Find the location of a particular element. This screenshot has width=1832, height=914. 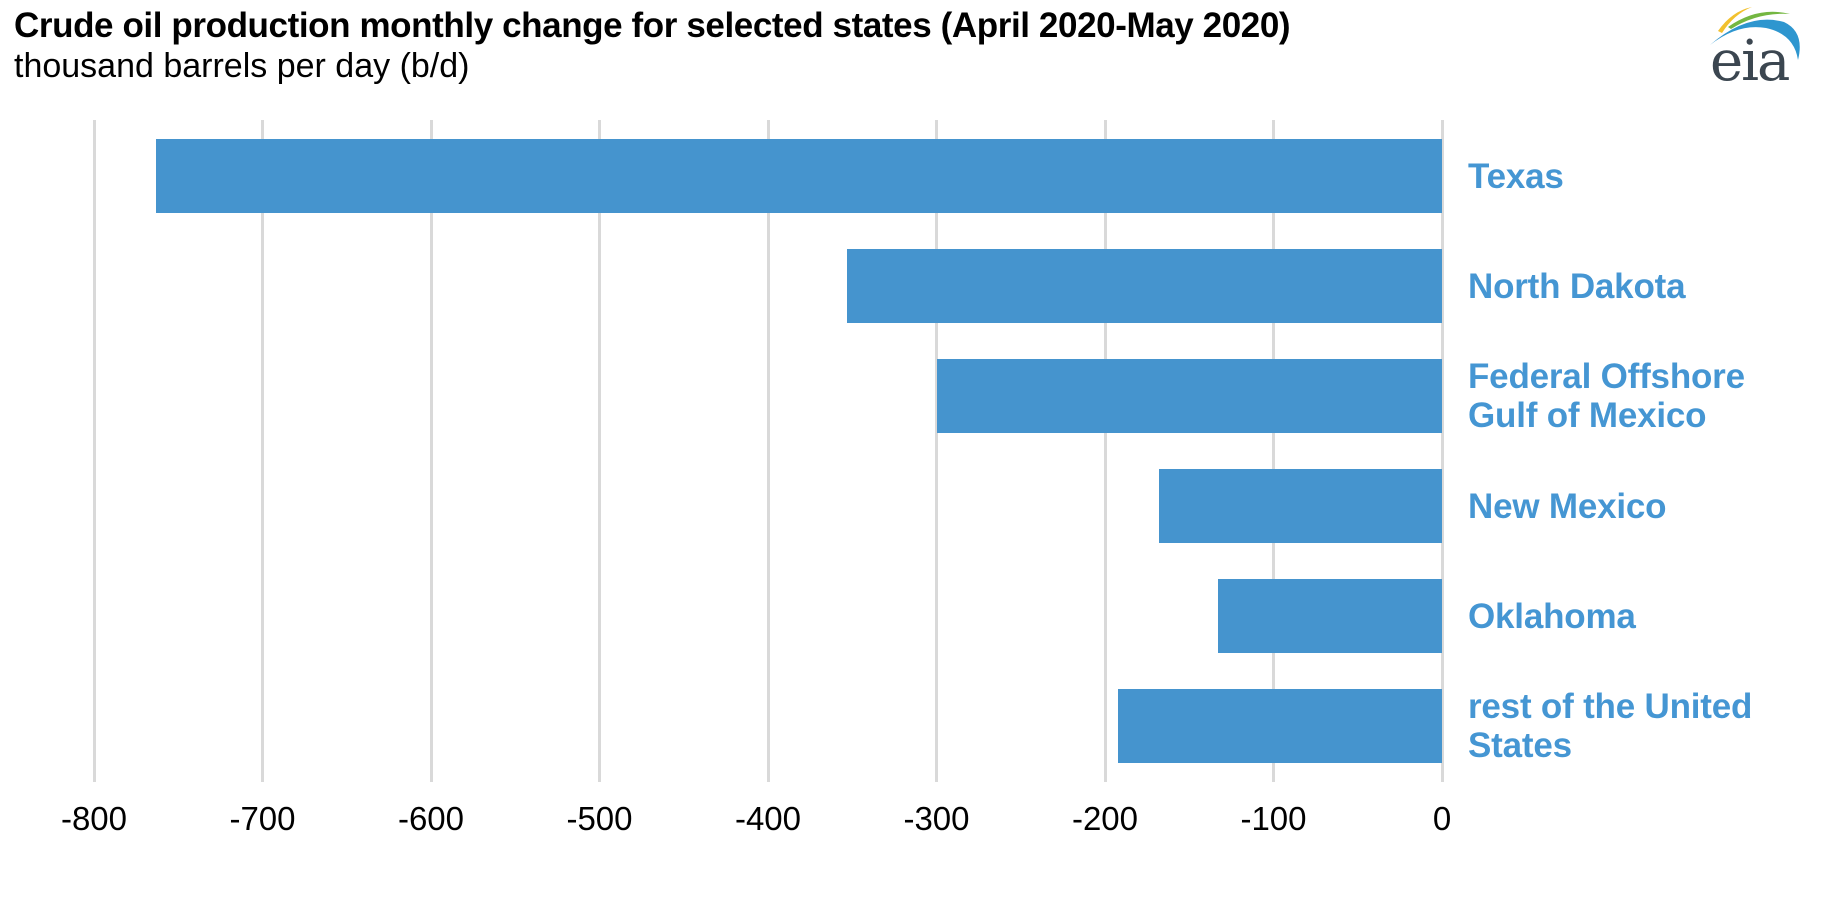

category-label: rest of the United States is located at coordinates (1645, 726).